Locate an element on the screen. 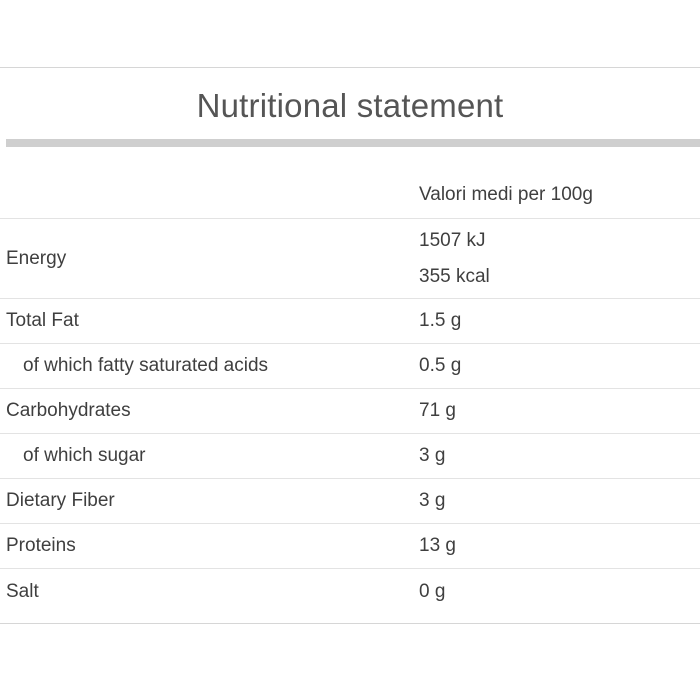  table-row-total-fat: Total Fat 1.5 g is located at coordinates (350, 321).